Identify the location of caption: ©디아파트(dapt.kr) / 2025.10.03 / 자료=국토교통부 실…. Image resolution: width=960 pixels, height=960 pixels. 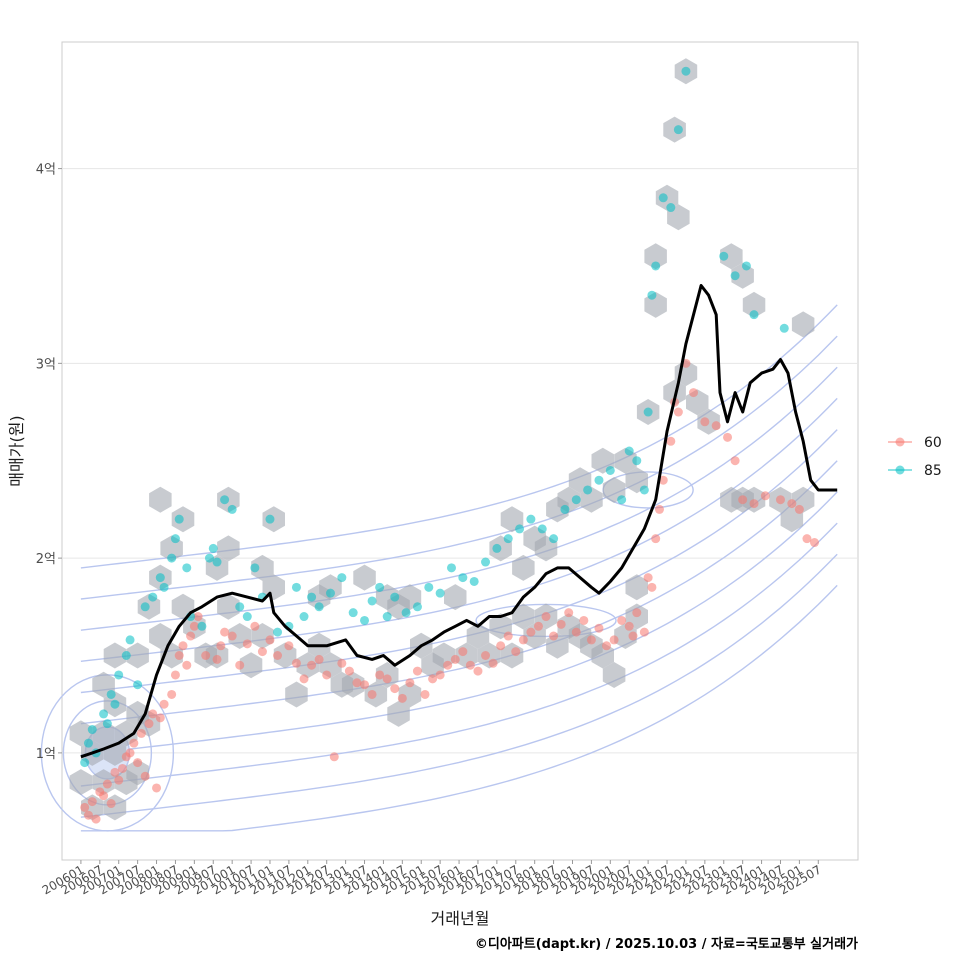
(666, 944).